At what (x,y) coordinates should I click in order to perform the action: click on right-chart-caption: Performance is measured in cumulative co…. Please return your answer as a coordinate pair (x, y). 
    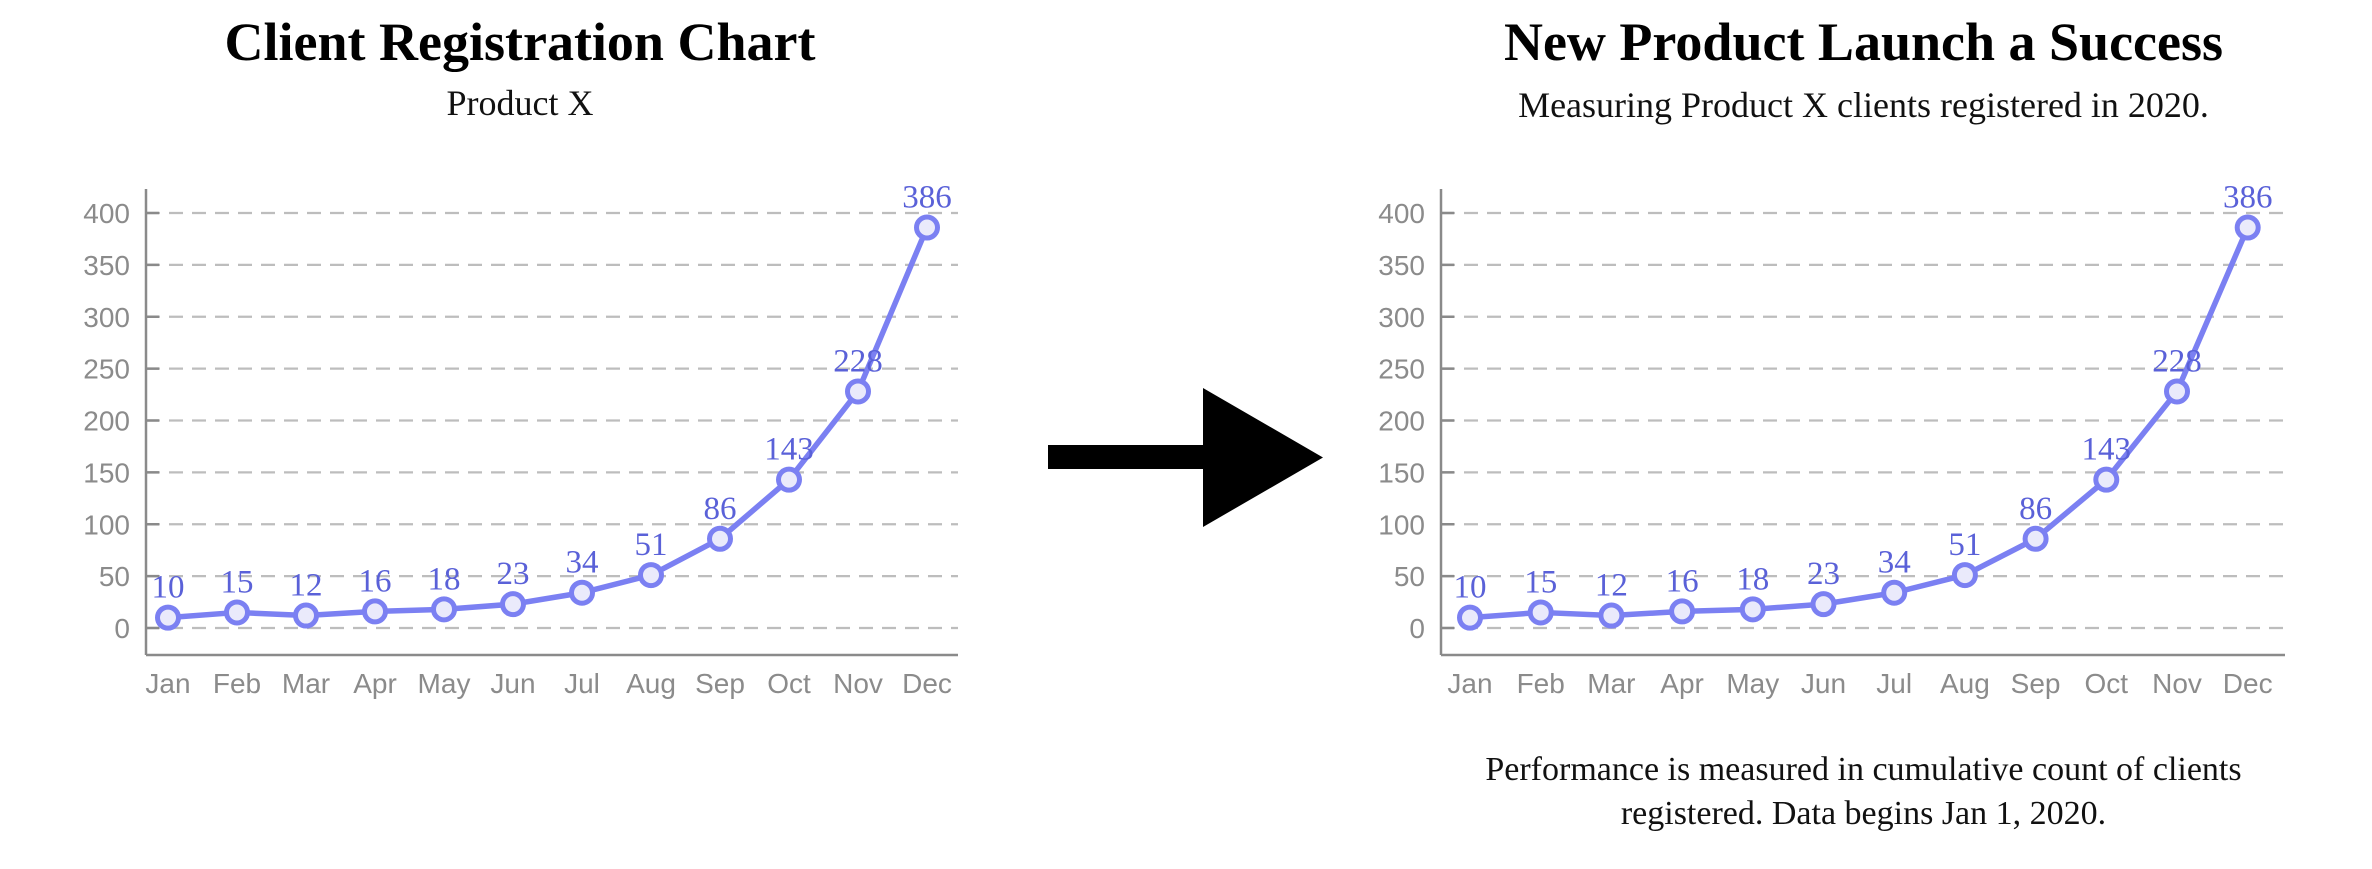
    Looking at the image, I should click on (1863, 792).